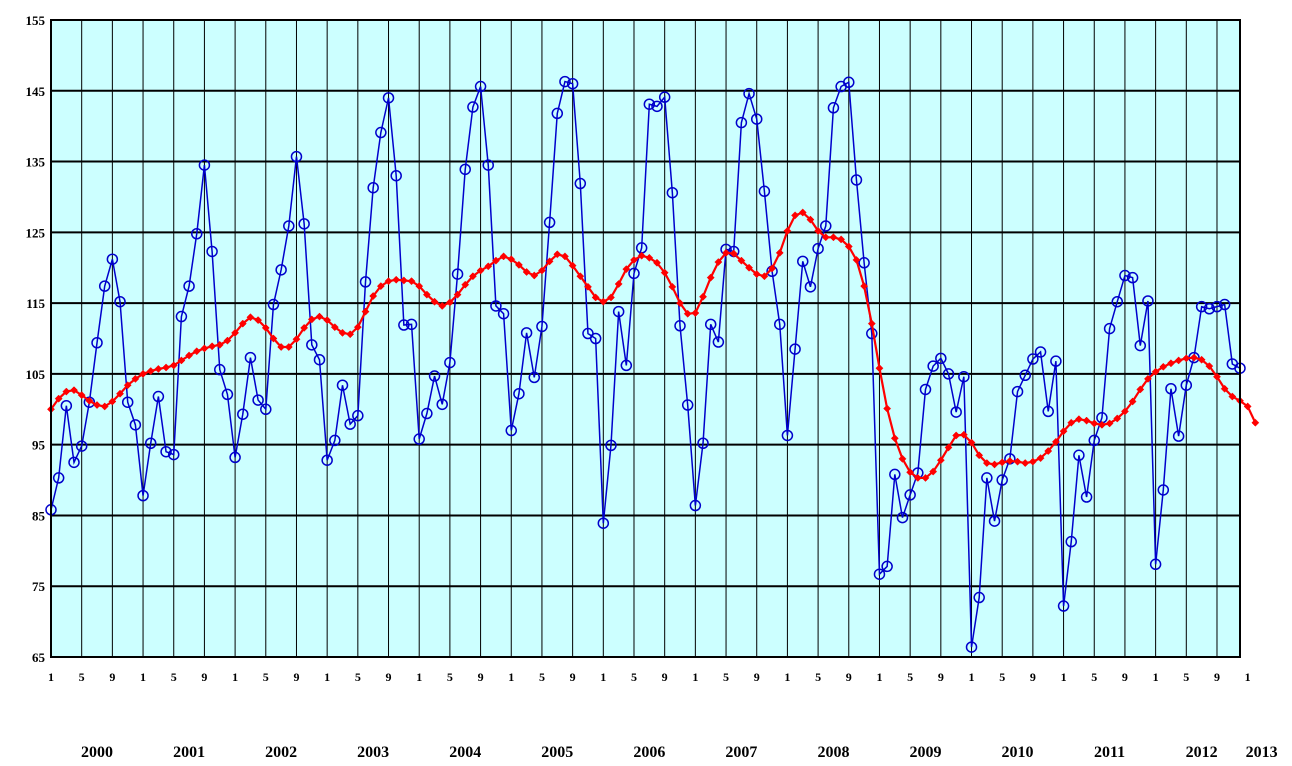 This screenshot has height=766, width=1292. What do you see at coordinates (36, 91) in the screenshot?
I see `y-tick-label: 145` at bounding box center [36, 91].